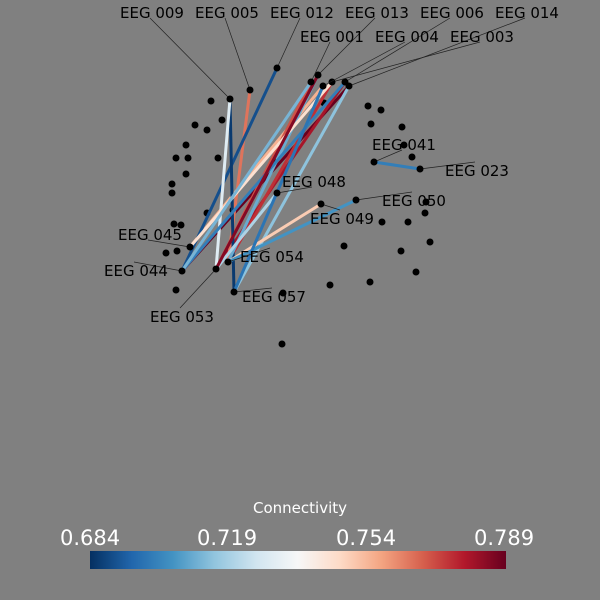  What do you see at coordinates (407, 37) in the screenshot?
I see `sensor-label: EEG 004` at bounding box center [407, 37].